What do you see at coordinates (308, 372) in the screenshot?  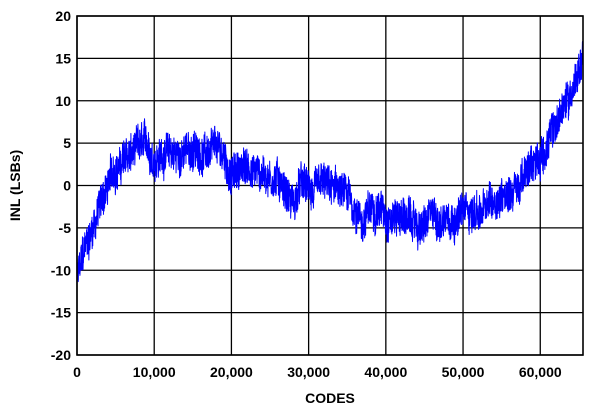 I see `x-tick-label: 30,000` at bounding box center [308, 372].